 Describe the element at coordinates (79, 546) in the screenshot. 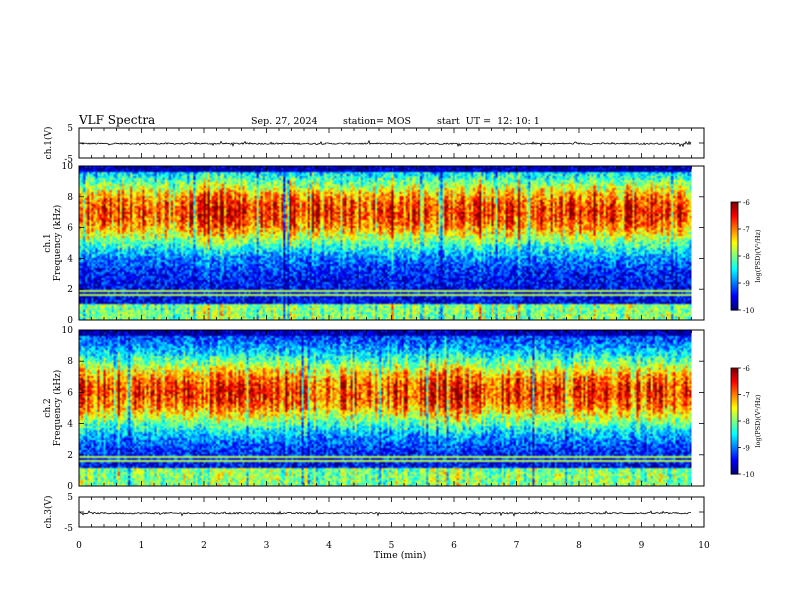

I see `time-axis-tick-label: 0` at that location.